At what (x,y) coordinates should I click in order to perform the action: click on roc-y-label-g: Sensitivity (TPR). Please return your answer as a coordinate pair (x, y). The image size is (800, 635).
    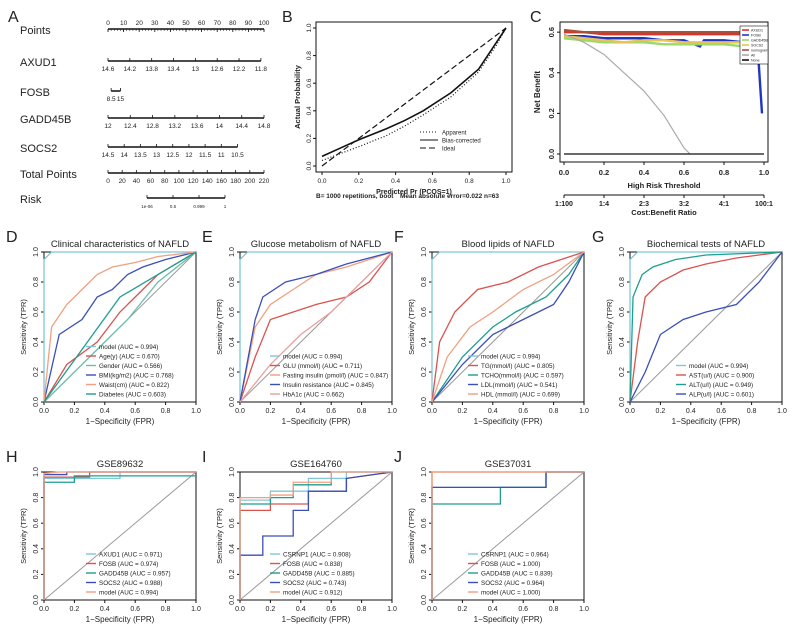
    Looking at the image, I should click on (609, 327).